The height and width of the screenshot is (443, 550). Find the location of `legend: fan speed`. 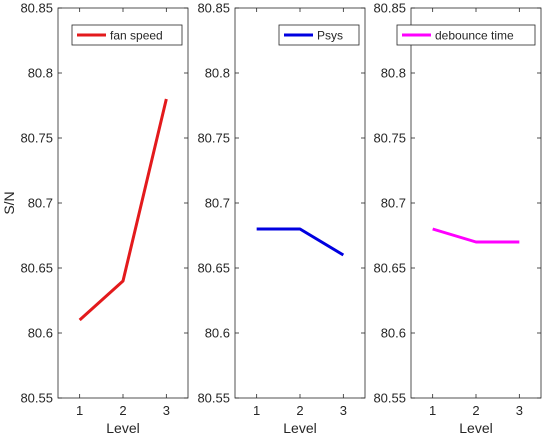

legend: fan speed is located at coordinates (127, 35).